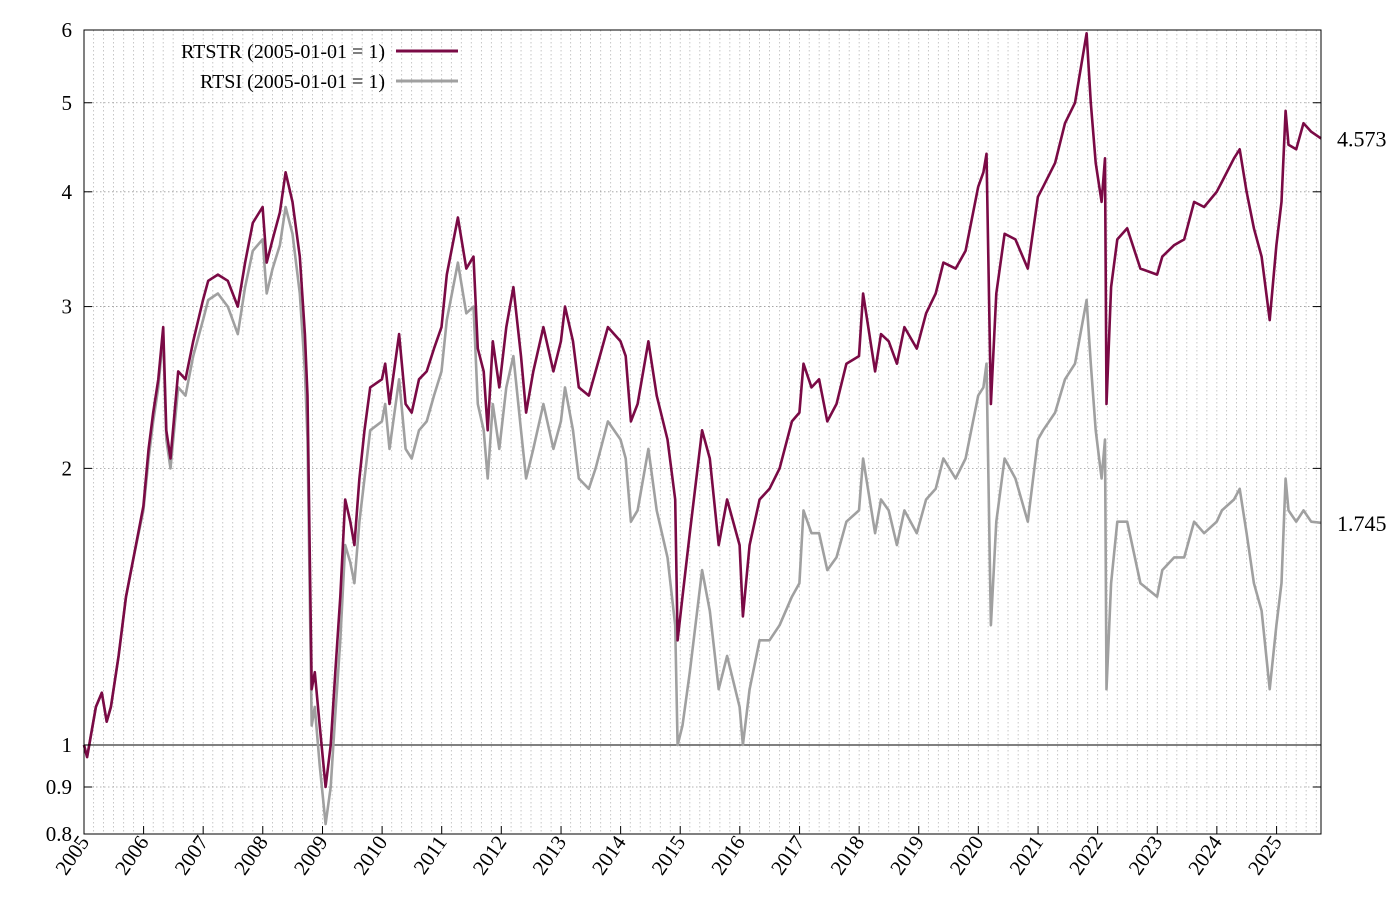 The image size is (1400, 904). What do you see at coordinates (192, 855) in the screenshot?
I see `x-tick-label: 2007` at bounding box center [192, 855].